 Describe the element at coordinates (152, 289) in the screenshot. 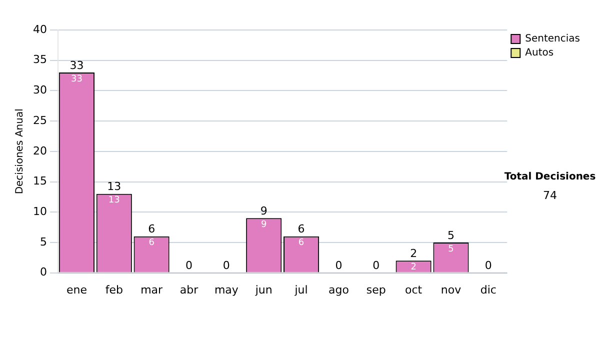

I see `x-tick-label: mar` at that location.